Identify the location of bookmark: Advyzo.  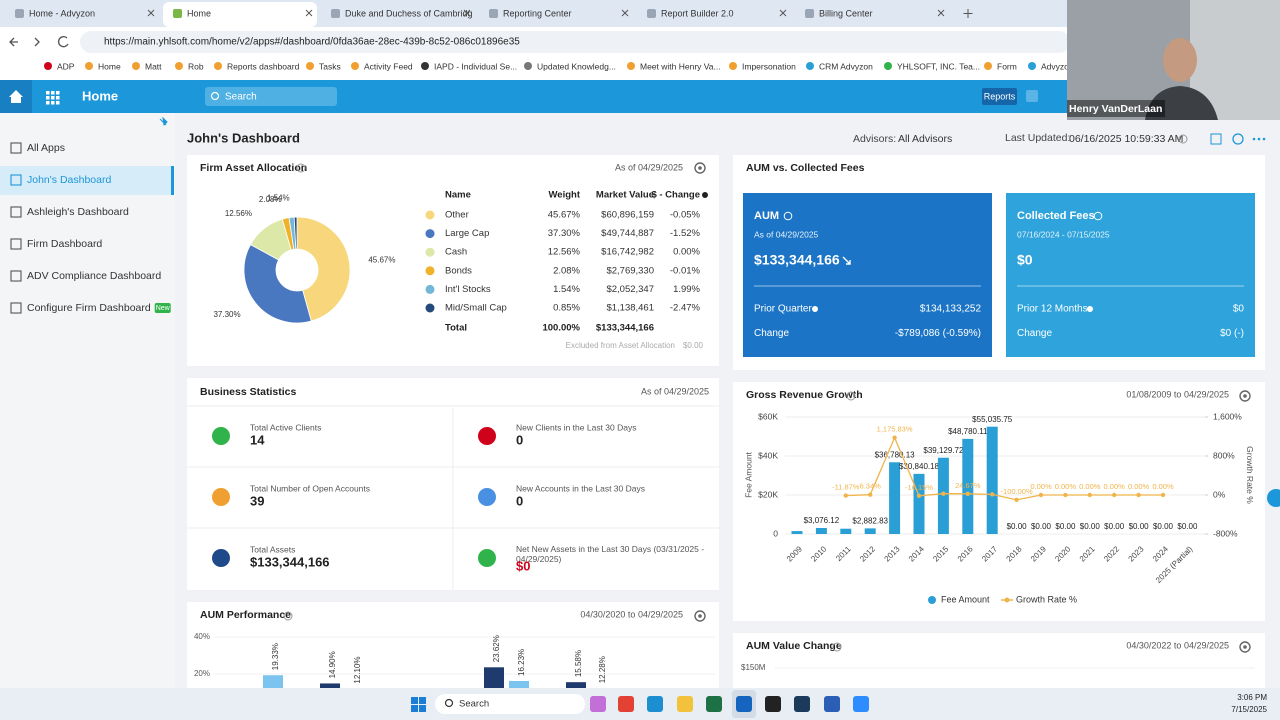
(1055, 66).